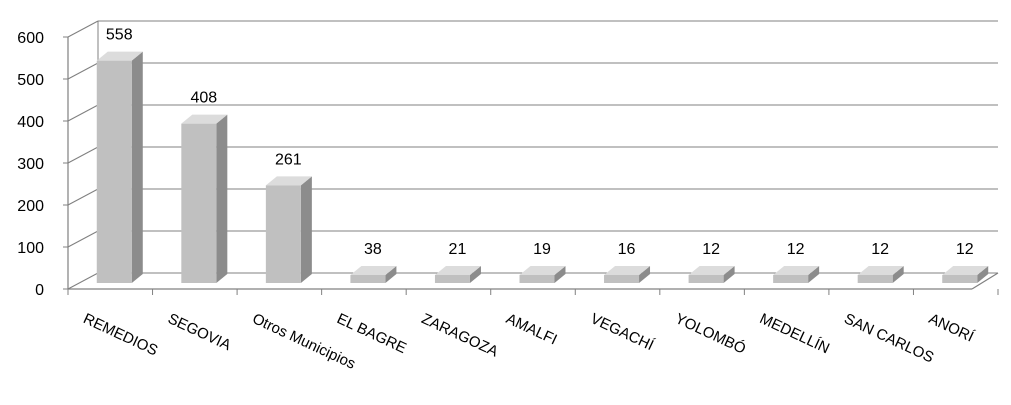 The height and width of the screenshot is (405, 1011). I want to click on x-category-label: ZARAGOZA, so click(460, 335).